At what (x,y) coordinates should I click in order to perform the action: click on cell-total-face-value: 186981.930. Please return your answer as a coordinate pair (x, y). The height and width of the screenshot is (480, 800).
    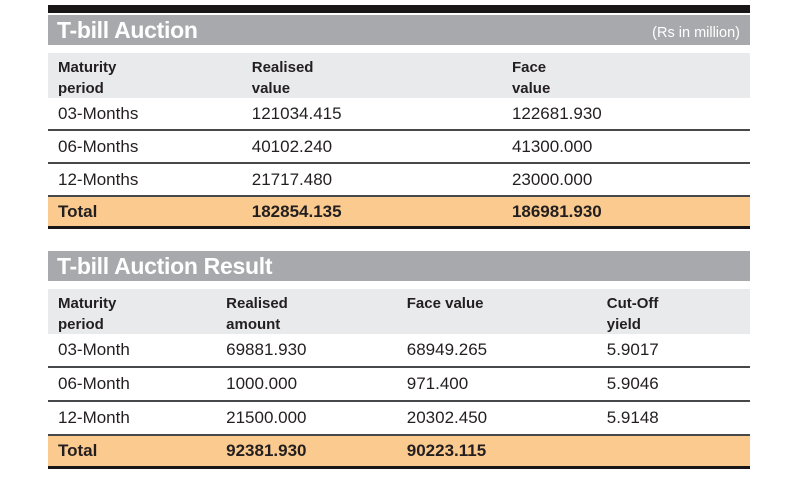
    Looking at the image, I should click on (556, 211).